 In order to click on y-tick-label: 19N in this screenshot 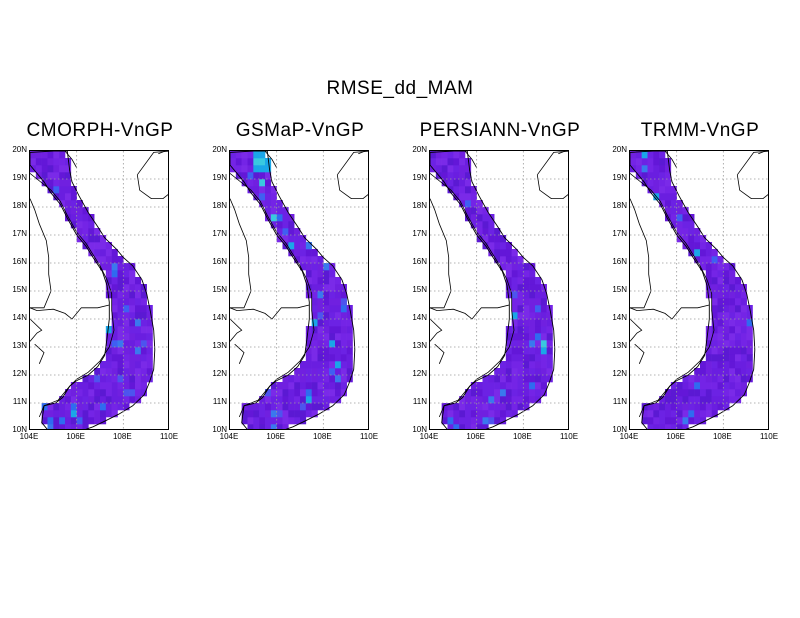, I will do `click(419, 177)`.